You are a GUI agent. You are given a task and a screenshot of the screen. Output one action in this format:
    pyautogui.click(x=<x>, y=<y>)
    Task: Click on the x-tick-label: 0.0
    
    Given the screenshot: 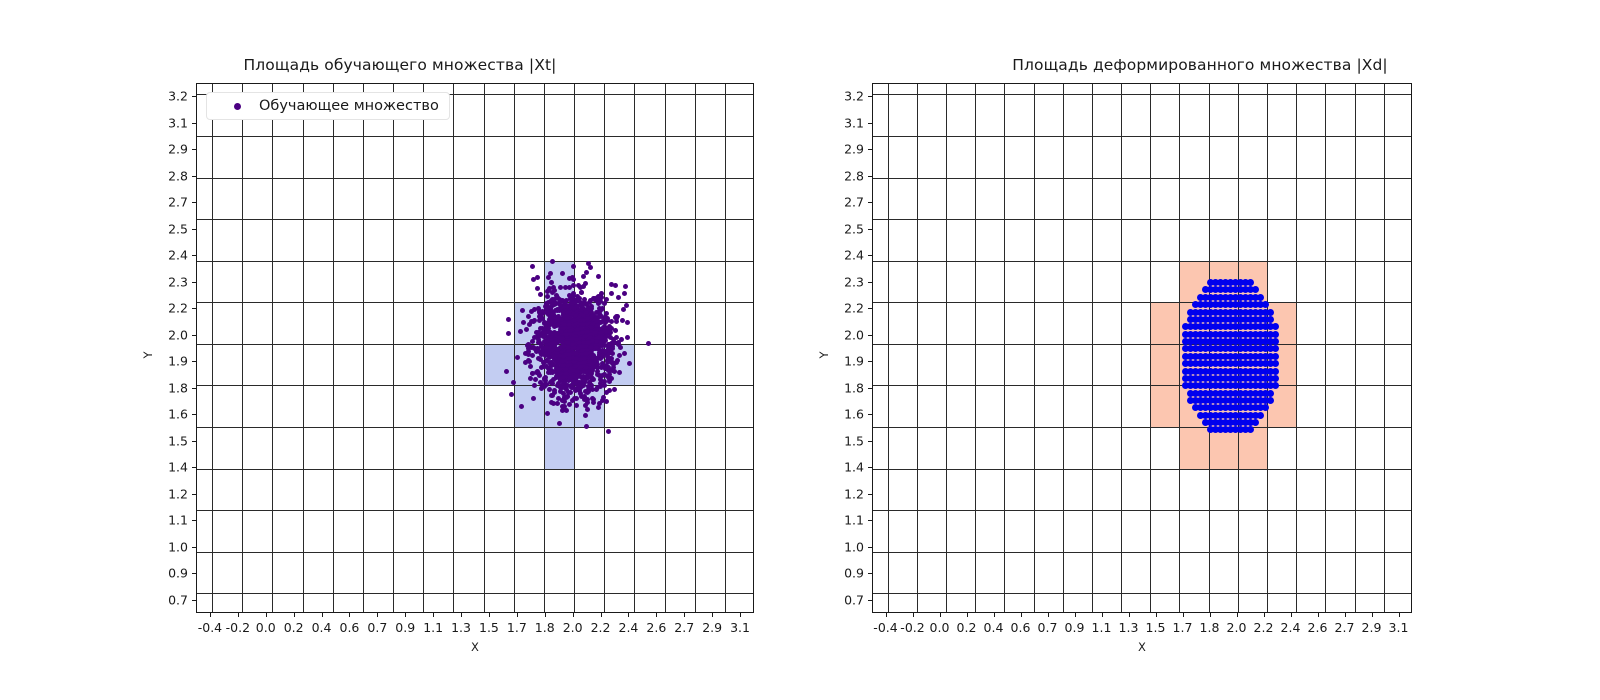 What is the action you would take?
    pyautogui.click(x=939, y=627)
    